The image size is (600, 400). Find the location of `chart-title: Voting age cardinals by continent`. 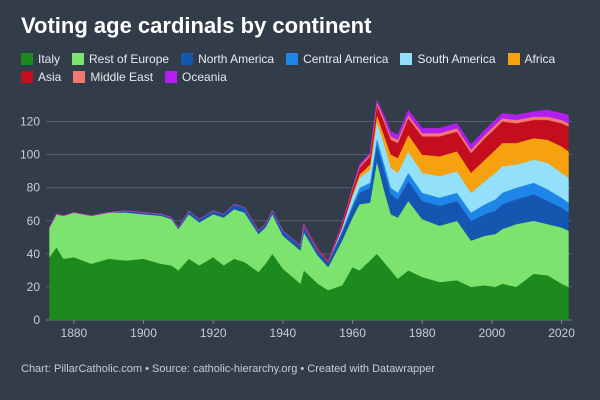

chart-title: Voting age cardinals by continent is located at coordinates (196, 25).